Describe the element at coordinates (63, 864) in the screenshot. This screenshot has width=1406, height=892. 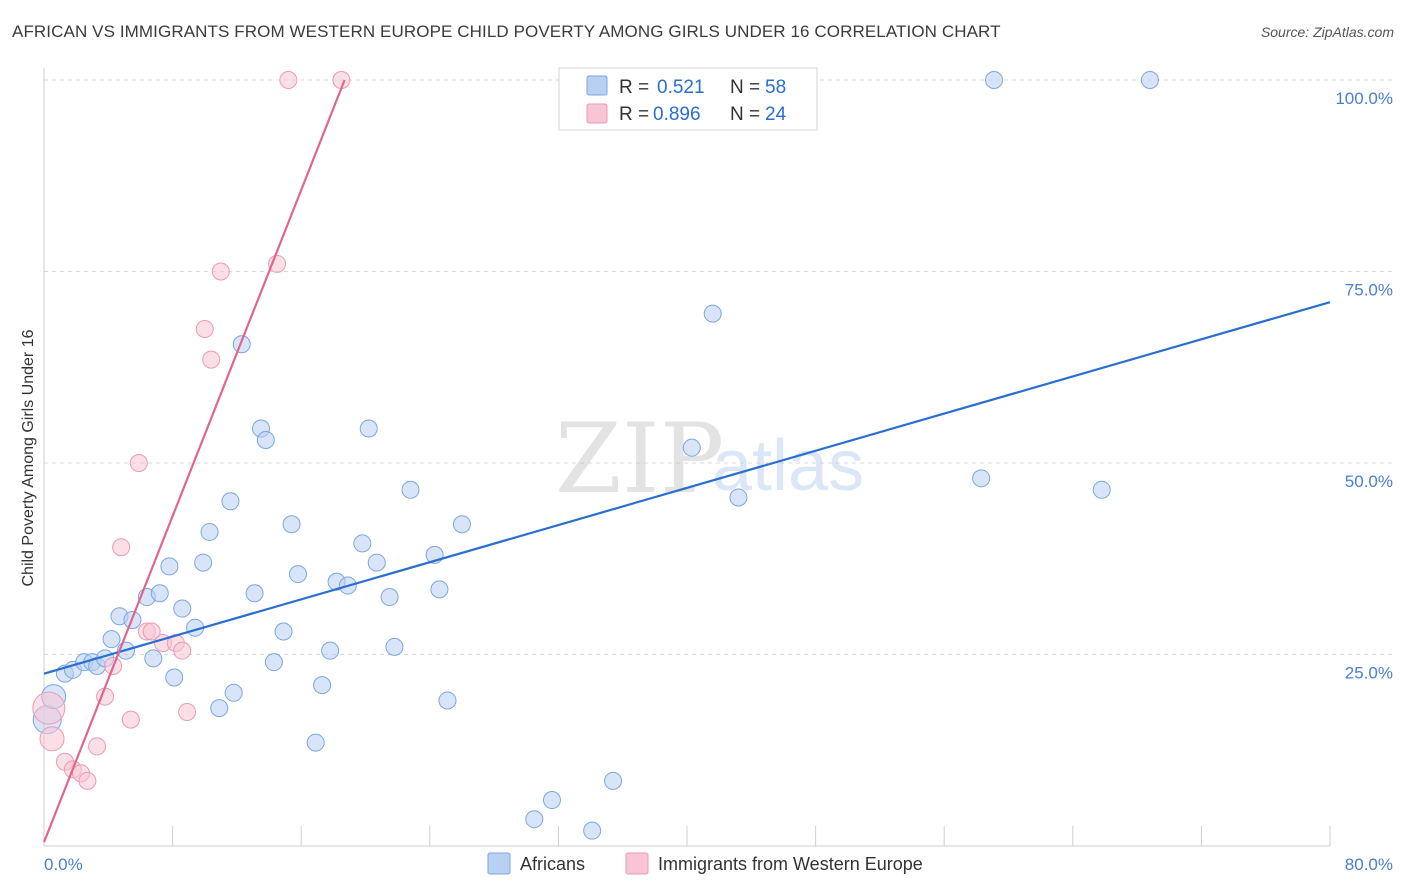
I see `x-tick-label-min: 0.0%` at that location.